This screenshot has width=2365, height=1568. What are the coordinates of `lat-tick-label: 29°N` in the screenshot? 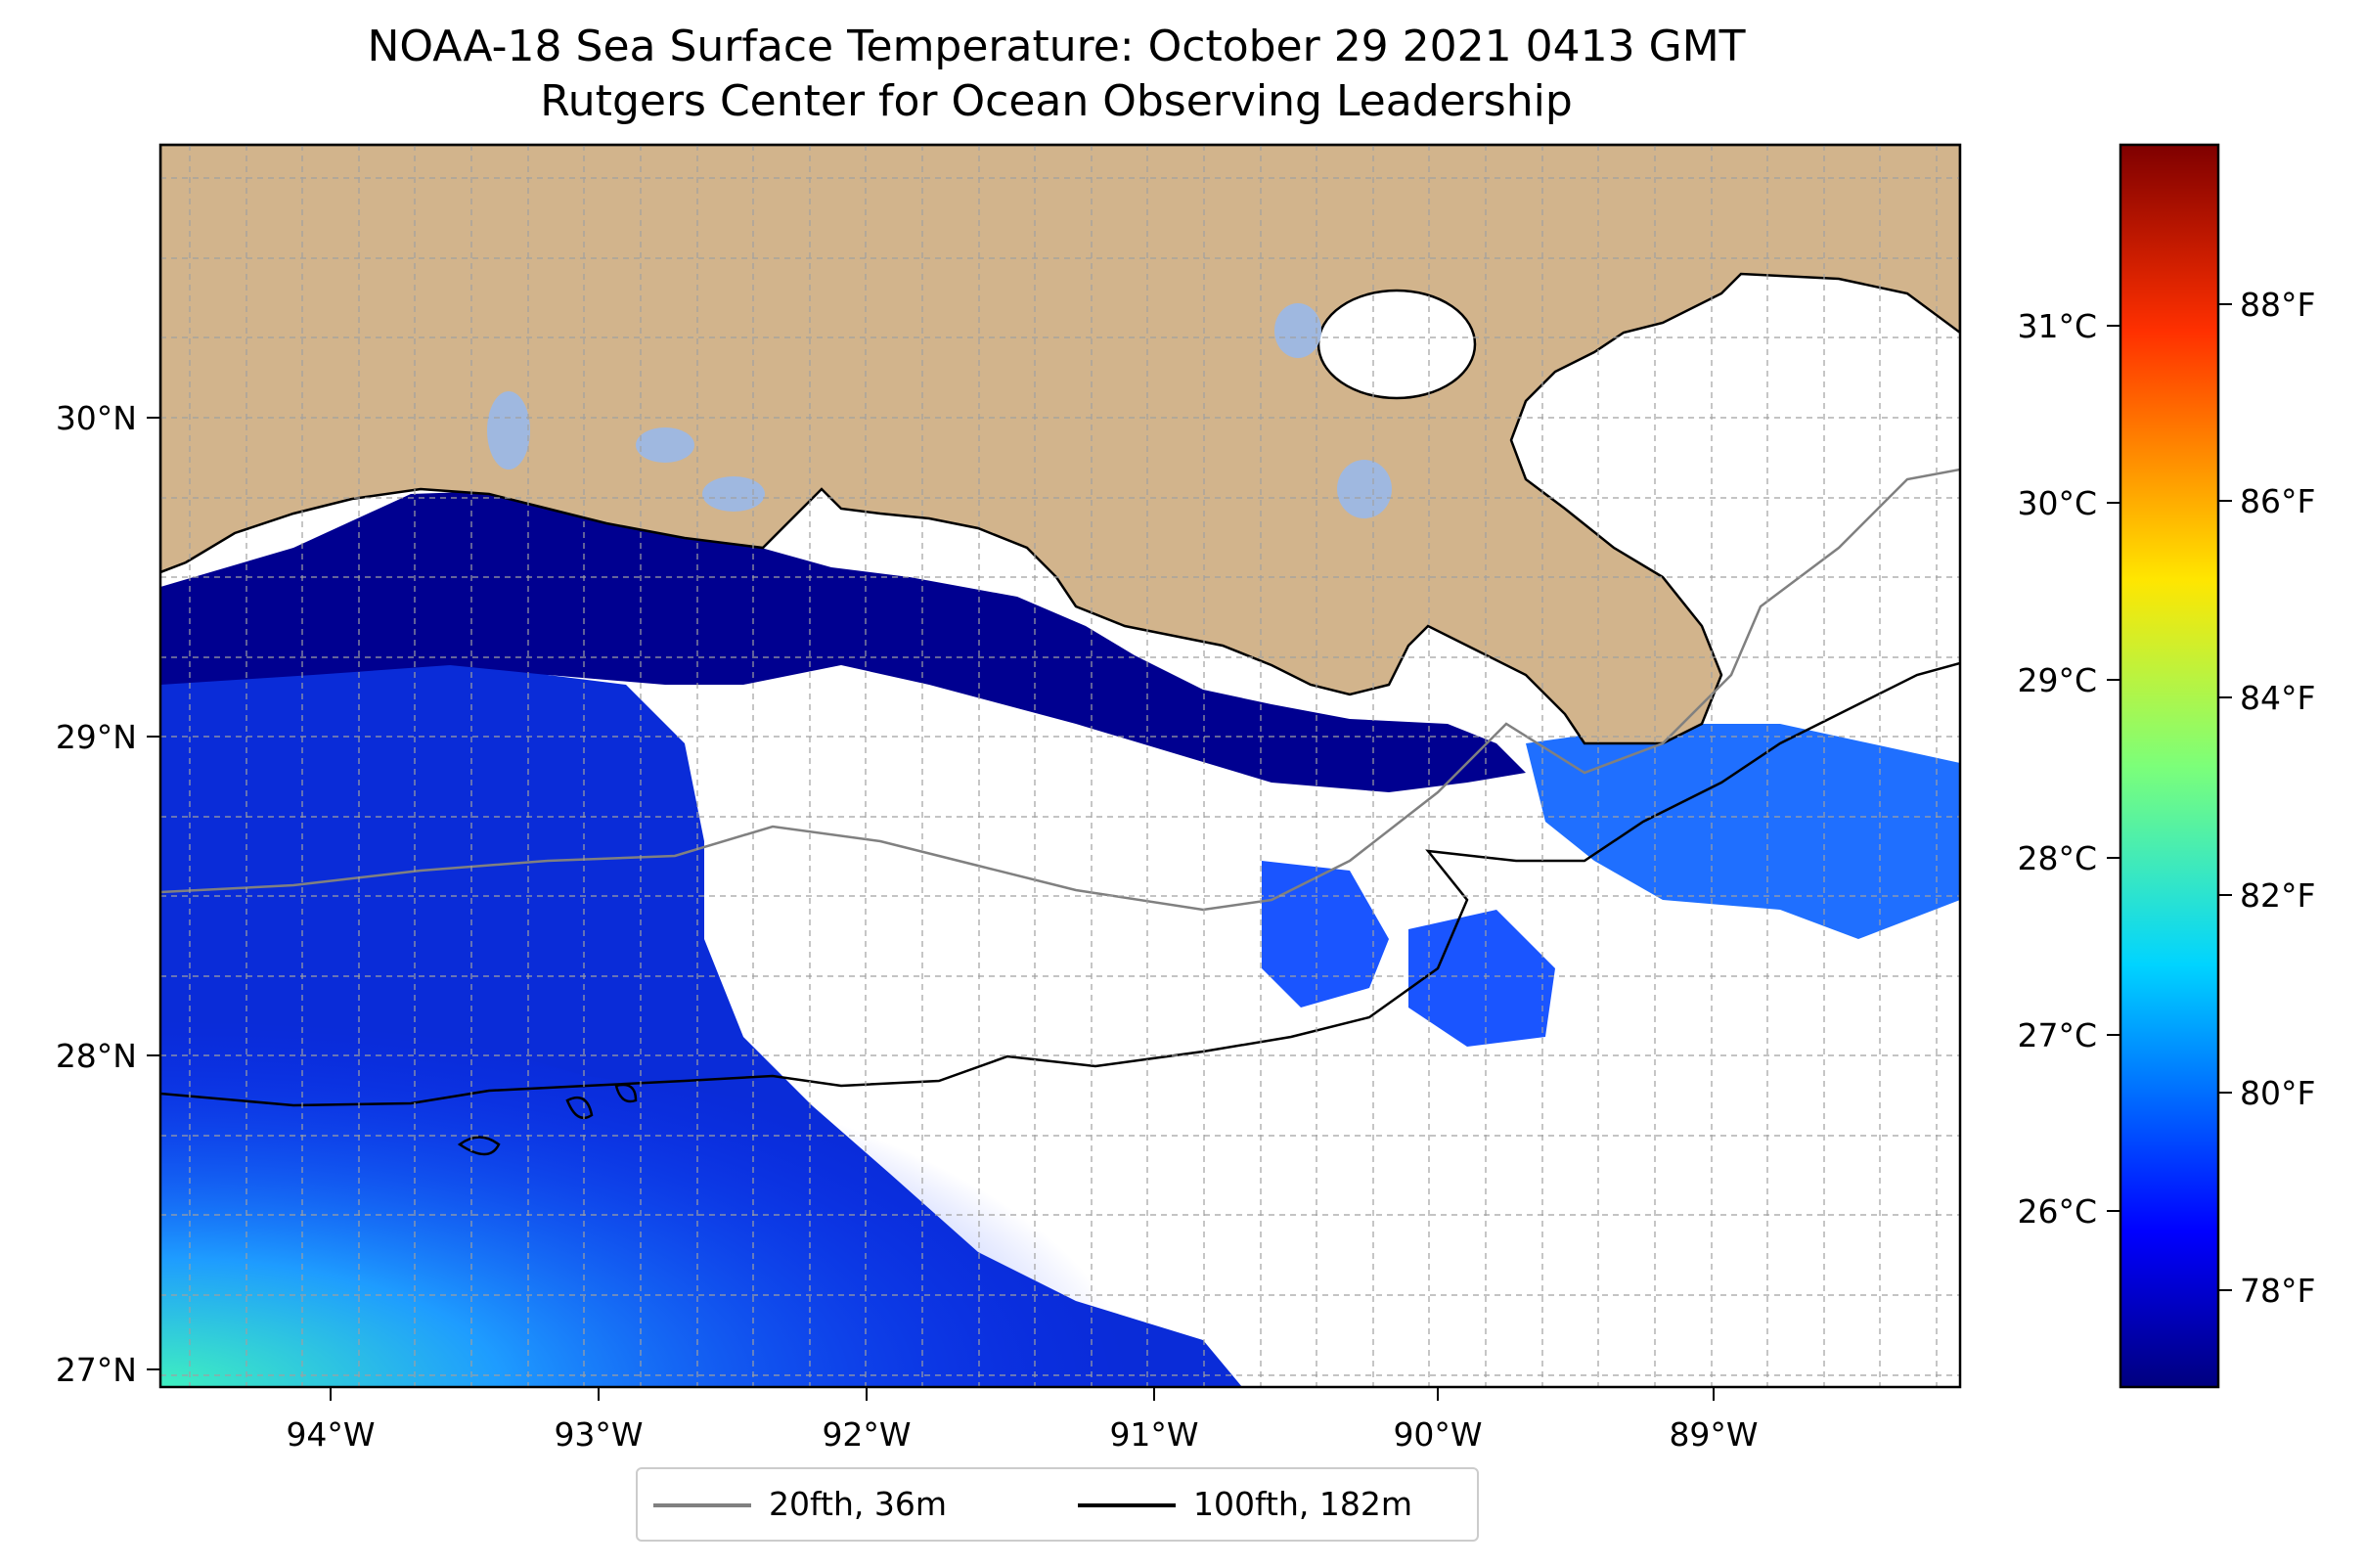 It's located at (96, 737).